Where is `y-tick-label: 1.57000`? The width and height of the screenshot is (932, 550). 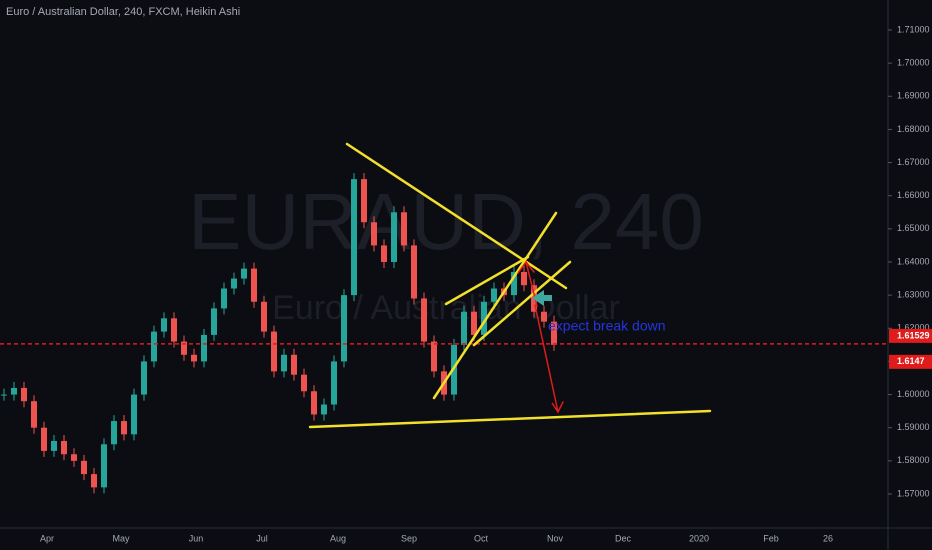
y-tick-label: 1.57000 is located at coordinates (913, 493).